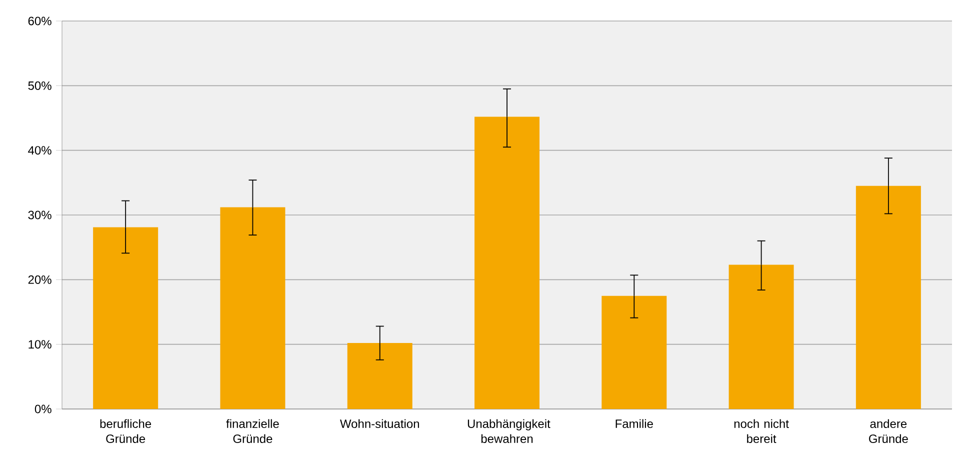 Image resolution: width=954 pixels, height=461 pixels. Describe the element at coordinates (40, 150) in the screenshot. I see `y-tick-label: 40%` at that location.